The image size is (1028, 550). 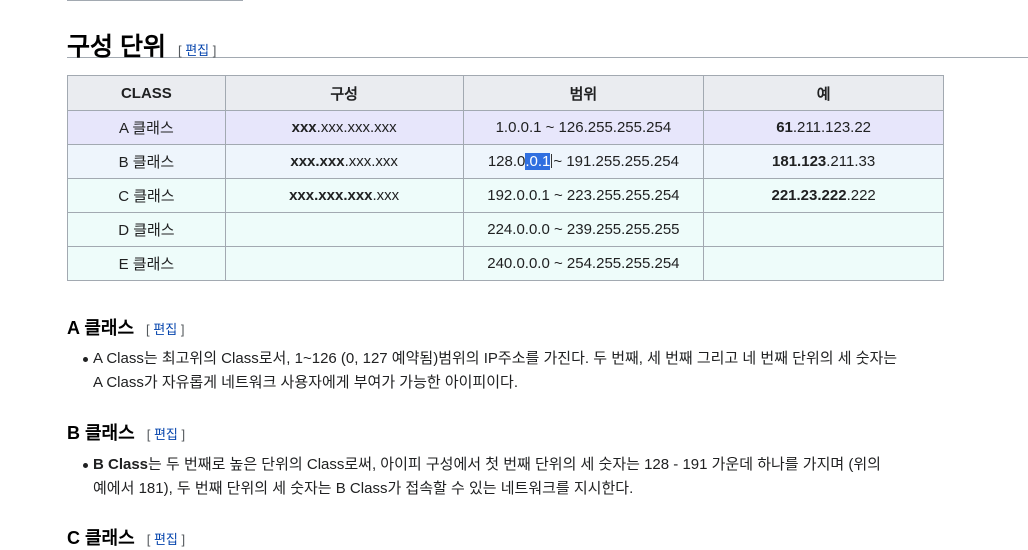 I want to click on cell-class: D 클래스, so click(x=146, y=229).